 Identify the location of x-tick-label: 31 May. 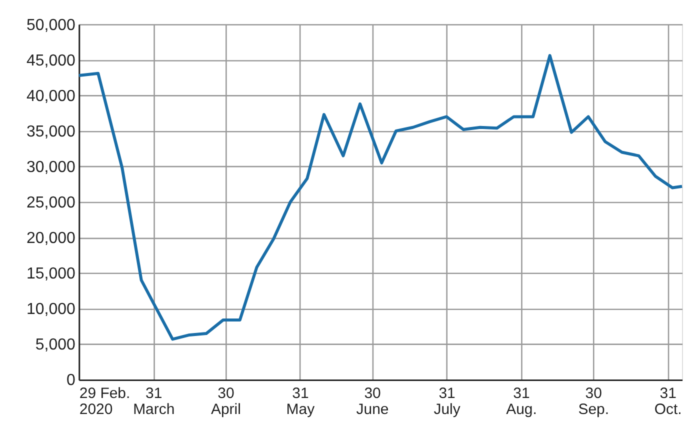
(301, 401).